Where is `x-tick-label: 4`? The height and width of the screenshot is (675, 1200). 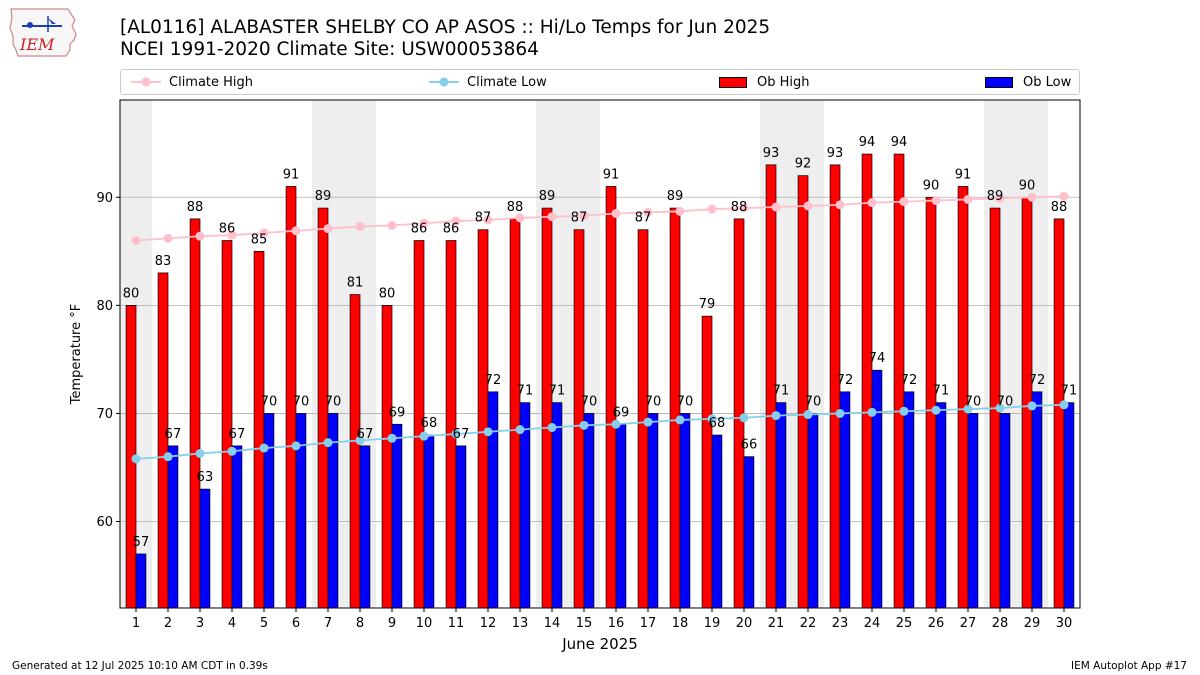 x-tick-label: 4 is located at coordinates (232, 623).